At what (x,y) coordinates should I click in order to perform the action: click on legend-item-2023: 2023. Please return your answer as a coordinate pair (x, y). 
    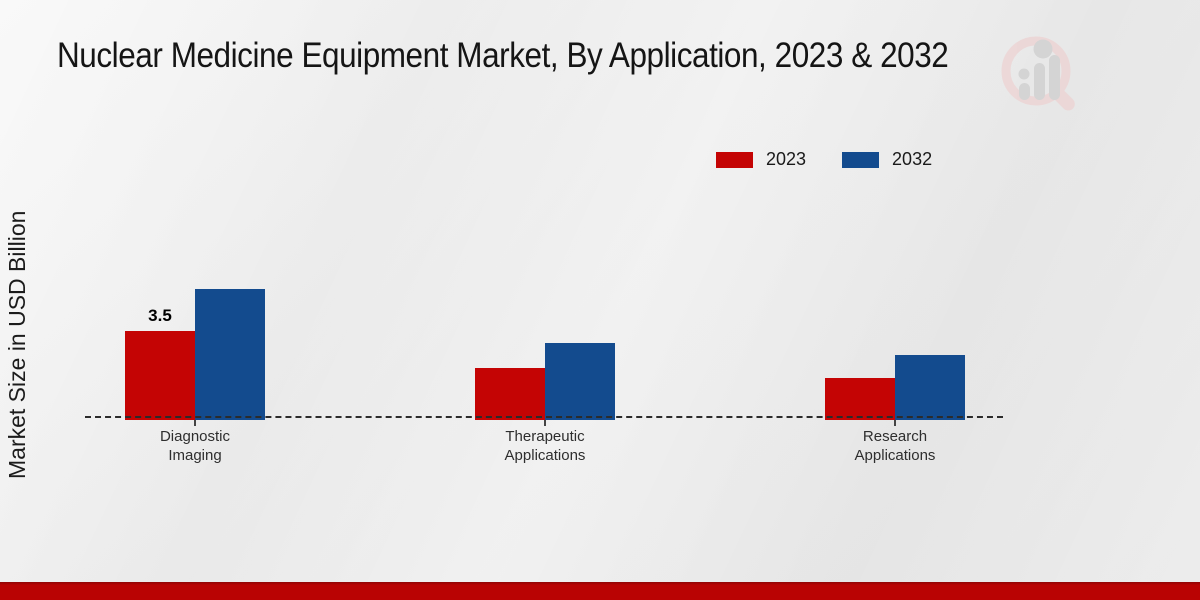
    Looking at the image, I should click on (761, 159).